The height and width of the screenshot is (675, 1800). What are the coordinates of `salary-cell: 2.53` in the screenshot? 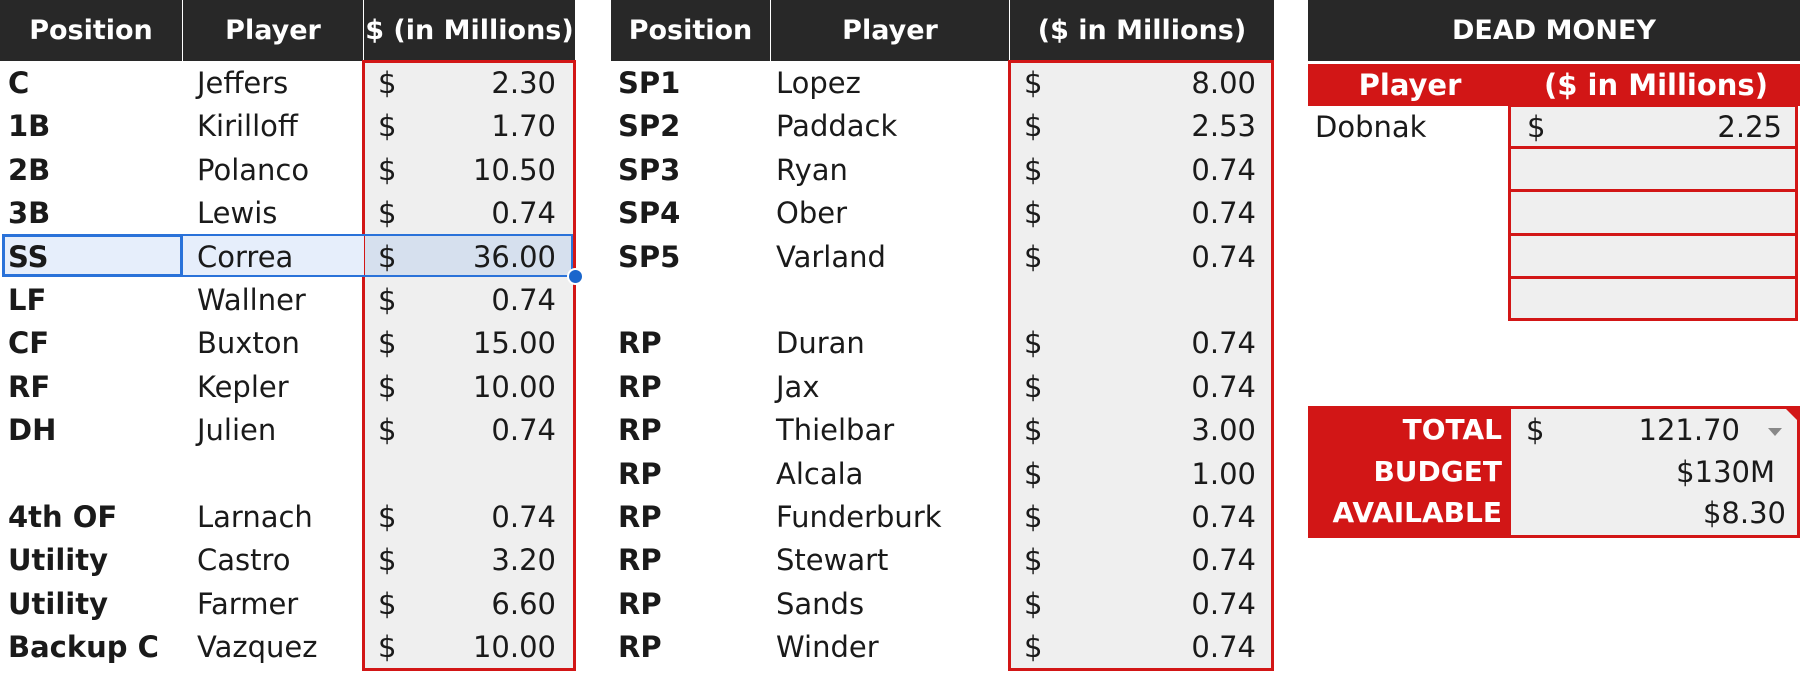 It's located at (1223, 126).